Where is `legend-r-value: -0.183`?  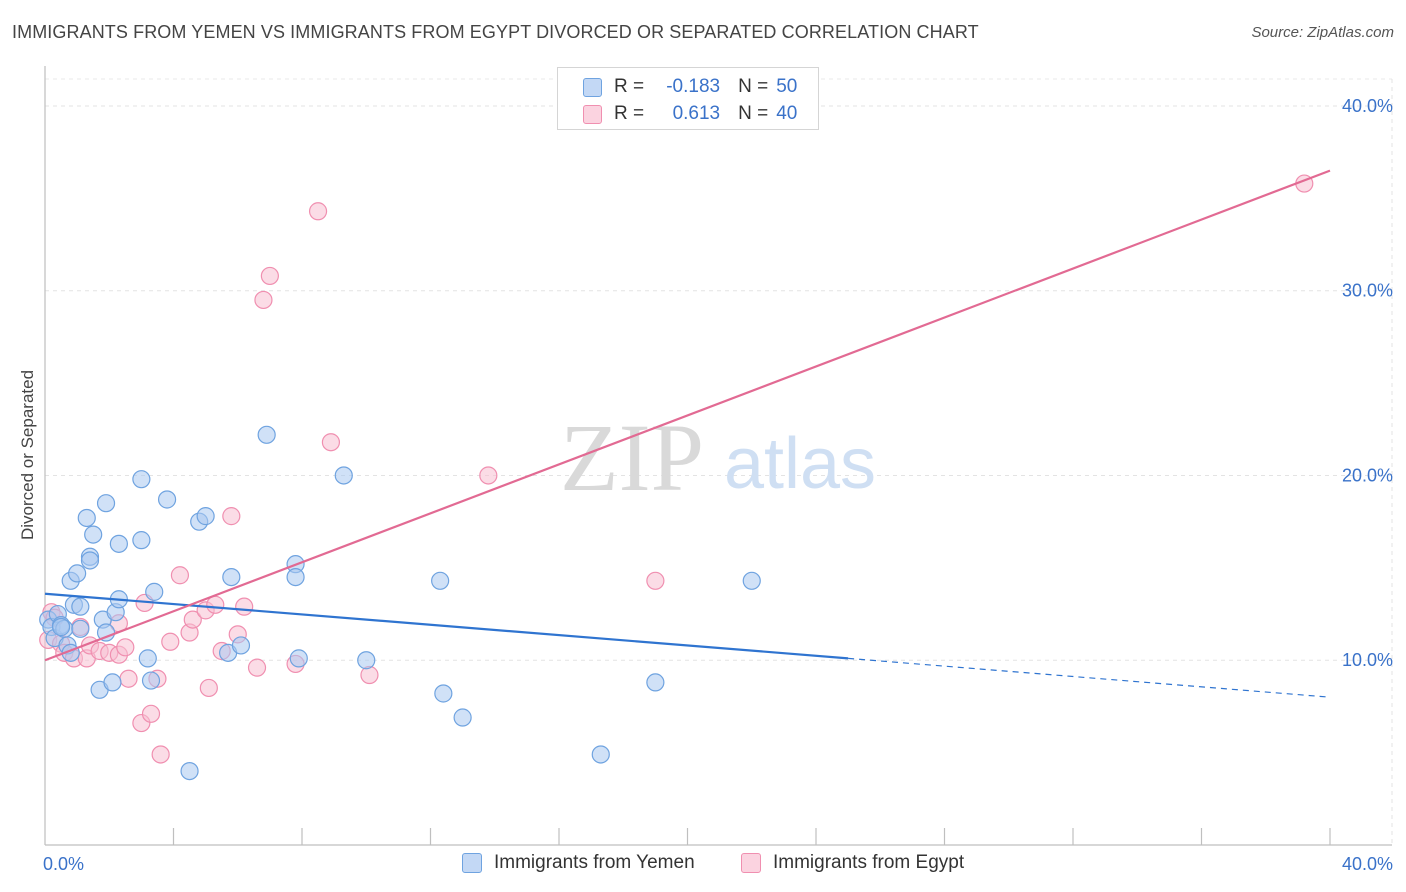 legend-r-value: -0.183 is located at coordinates (693, 86).